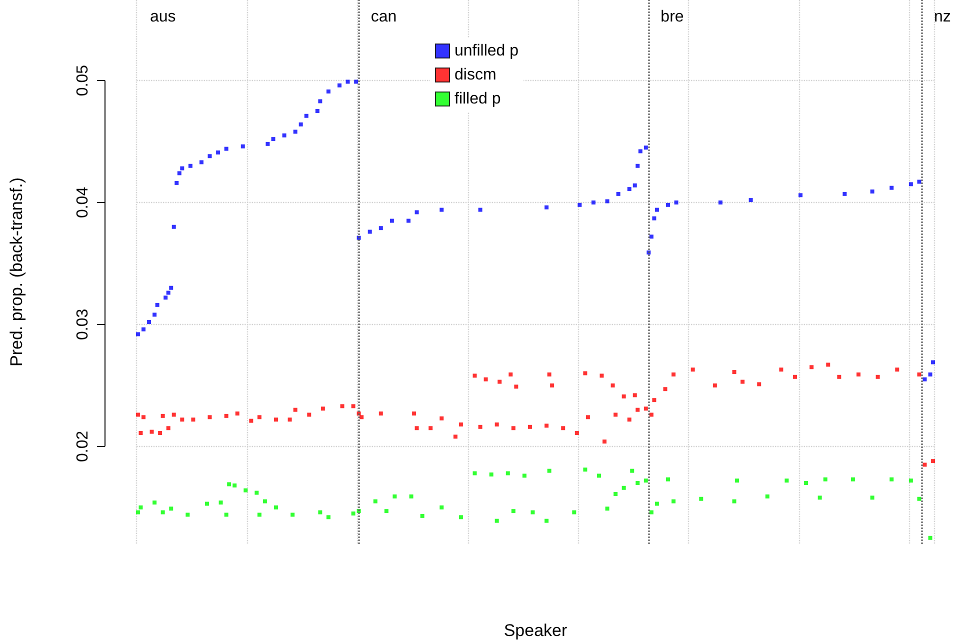 The width and height of the screenshot is (965, 644). I want to click on y-tick-label: 0.03, so click(83, 324).